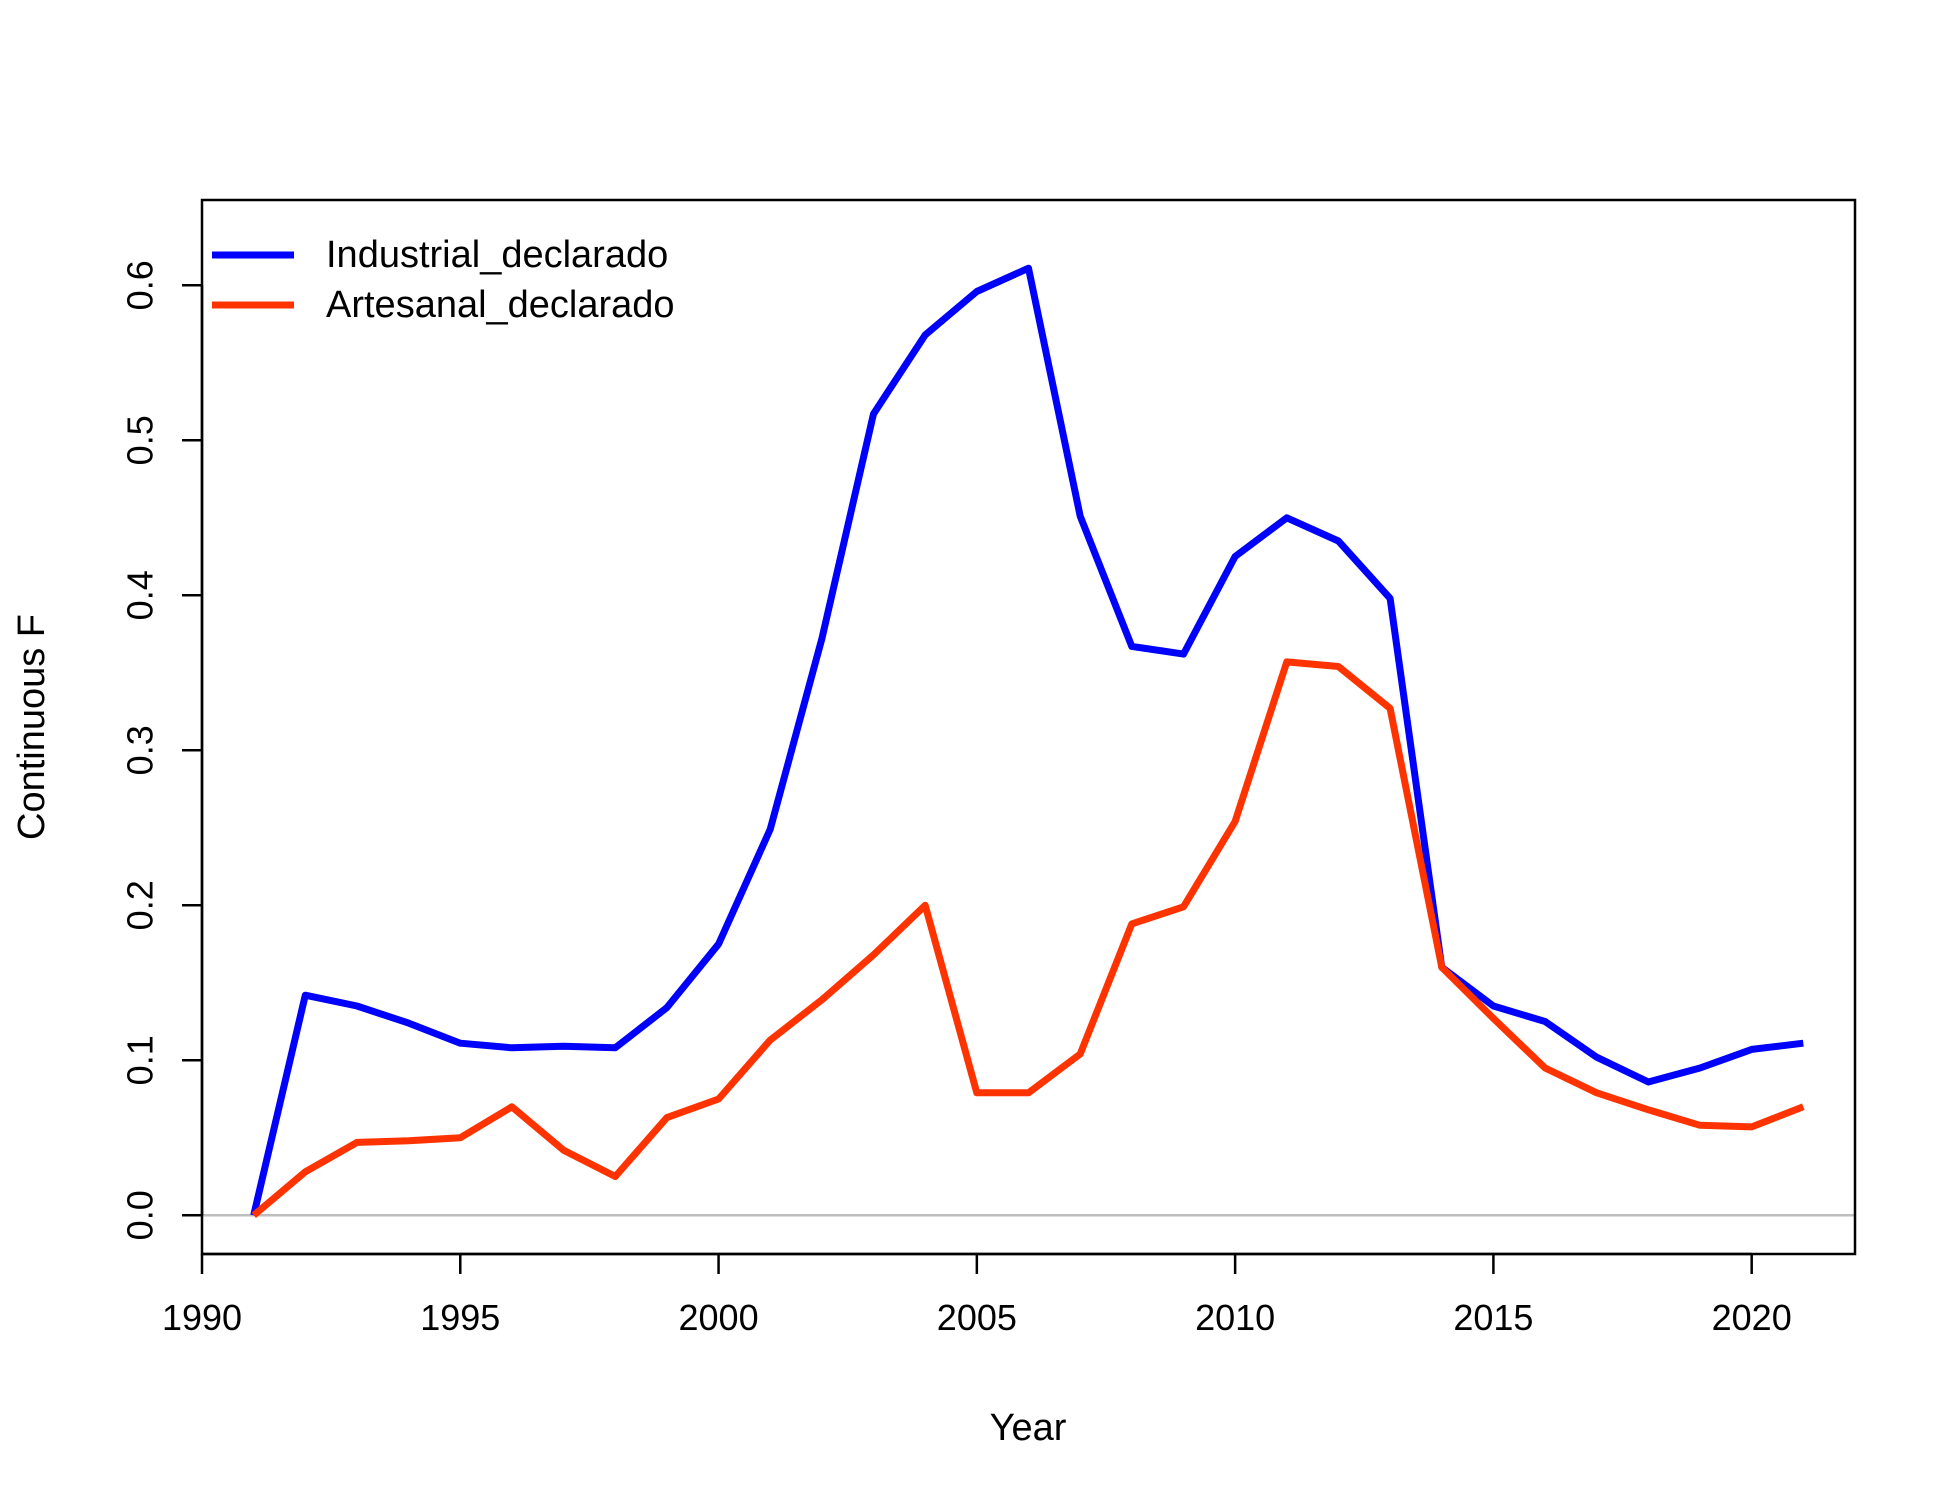 The image size is (1950, 1500). What do you see at coordinates (139, 750) in the screenshot?
I see `y-tick-label: 0.3` at bounding box center [139, 750].